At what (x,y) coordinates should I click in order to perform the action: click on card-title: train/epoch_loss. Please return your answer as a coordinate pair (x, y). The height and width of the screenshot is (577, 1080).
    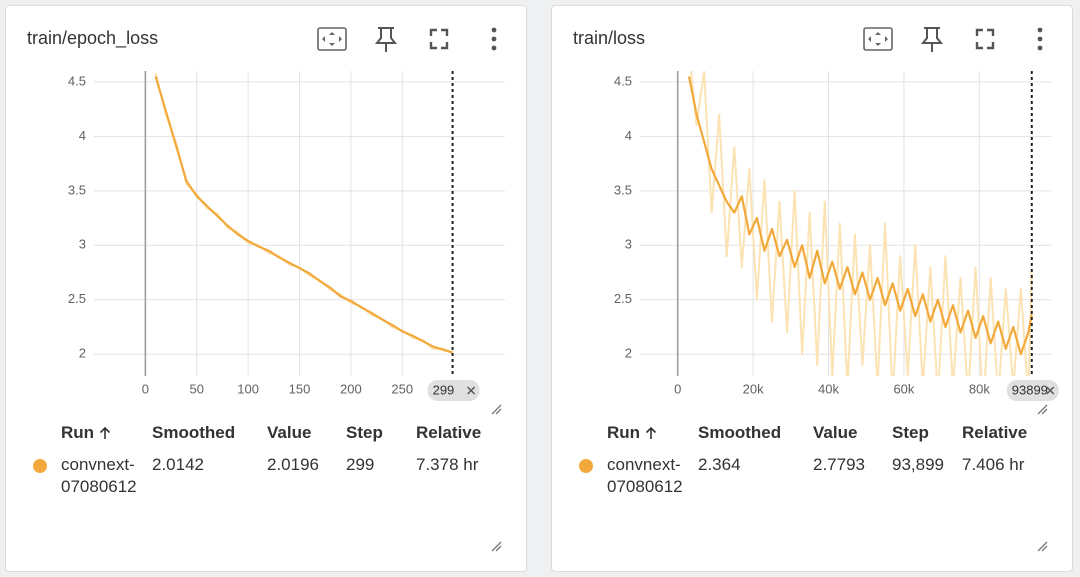
    Looking at the image, I should click on (93, 38).